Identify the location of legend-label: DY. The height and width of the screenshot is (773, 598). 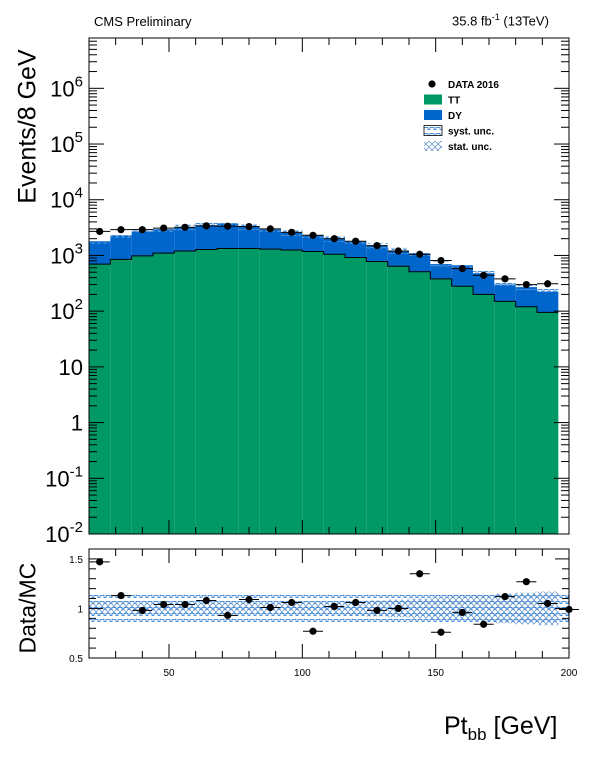
(455, 116).